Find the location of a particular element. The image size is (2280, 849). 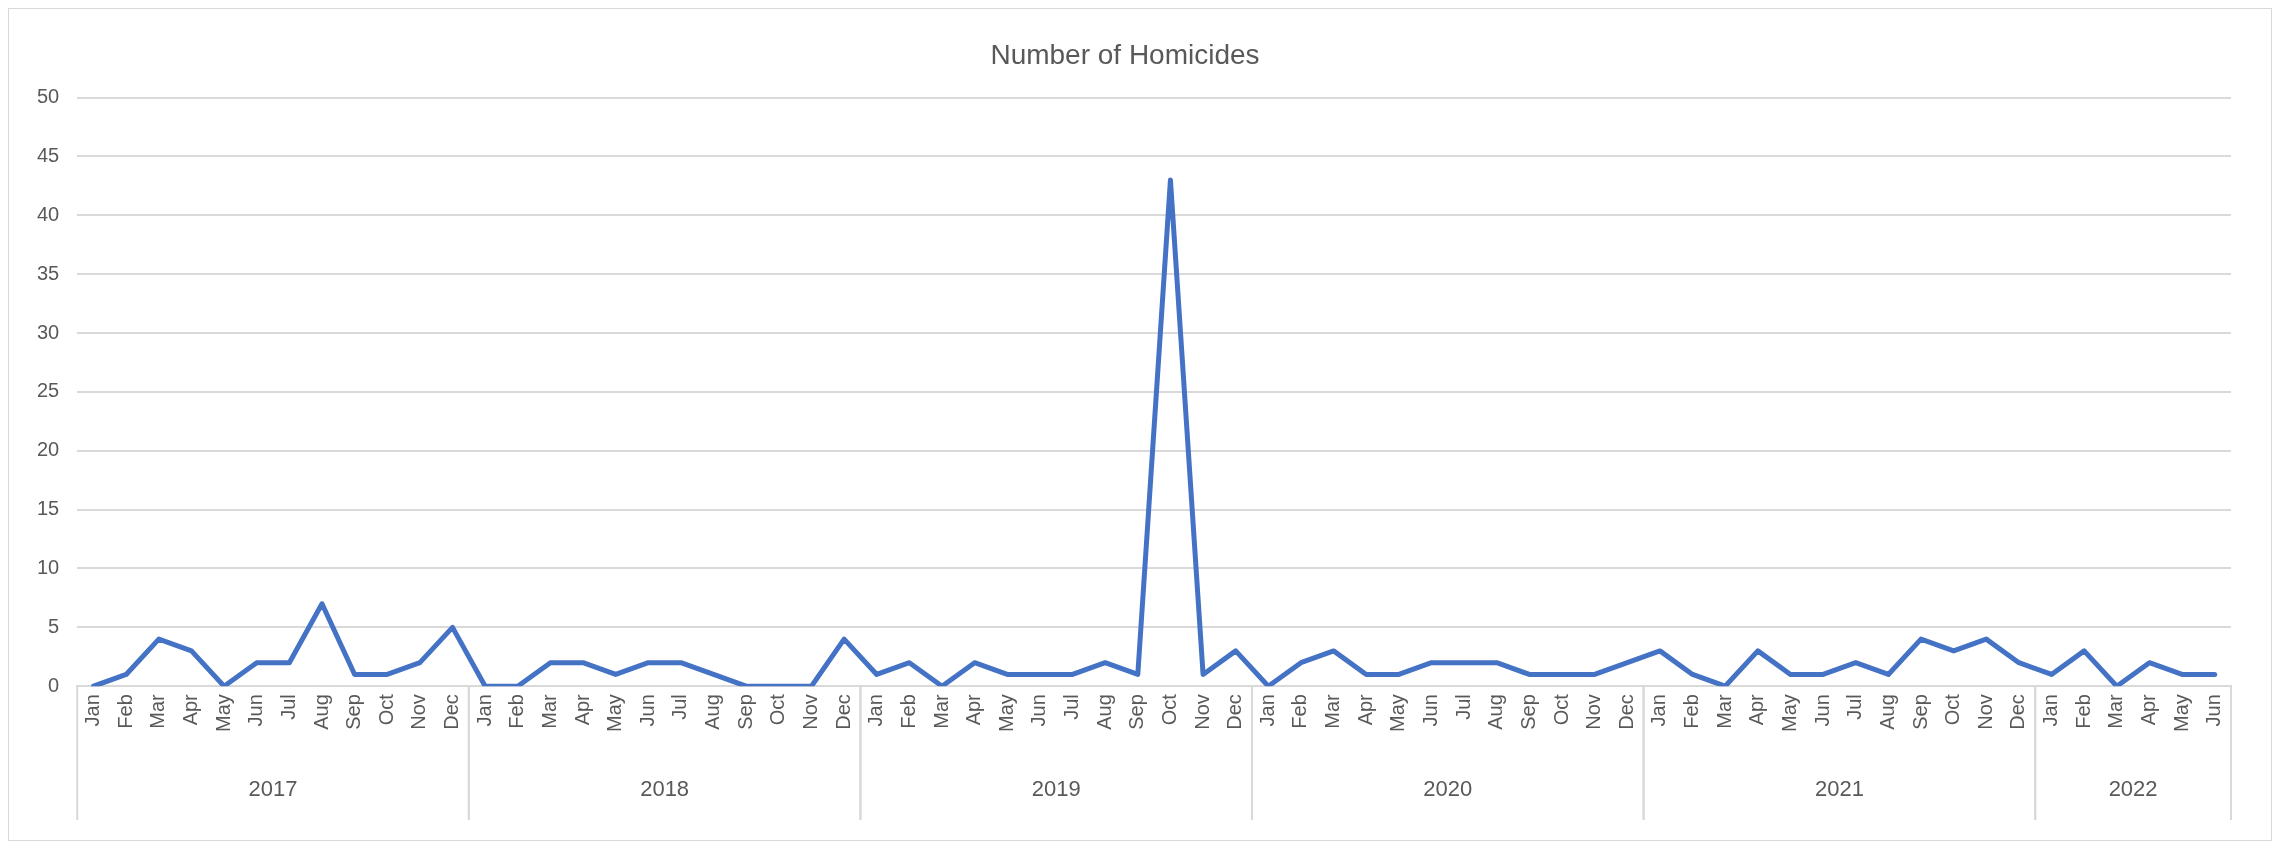

text: 2021 is located at coordinates (1839, 789).